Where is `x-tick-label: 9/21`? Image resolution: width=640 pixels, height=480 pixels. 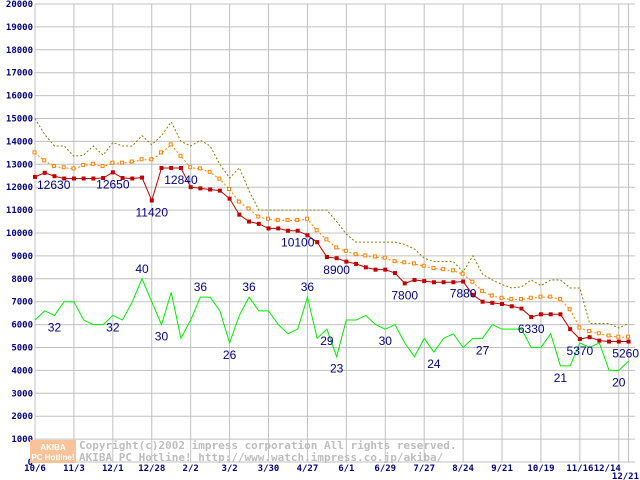 x-tick-label: 9/21 is located at coordinates (502, 469).